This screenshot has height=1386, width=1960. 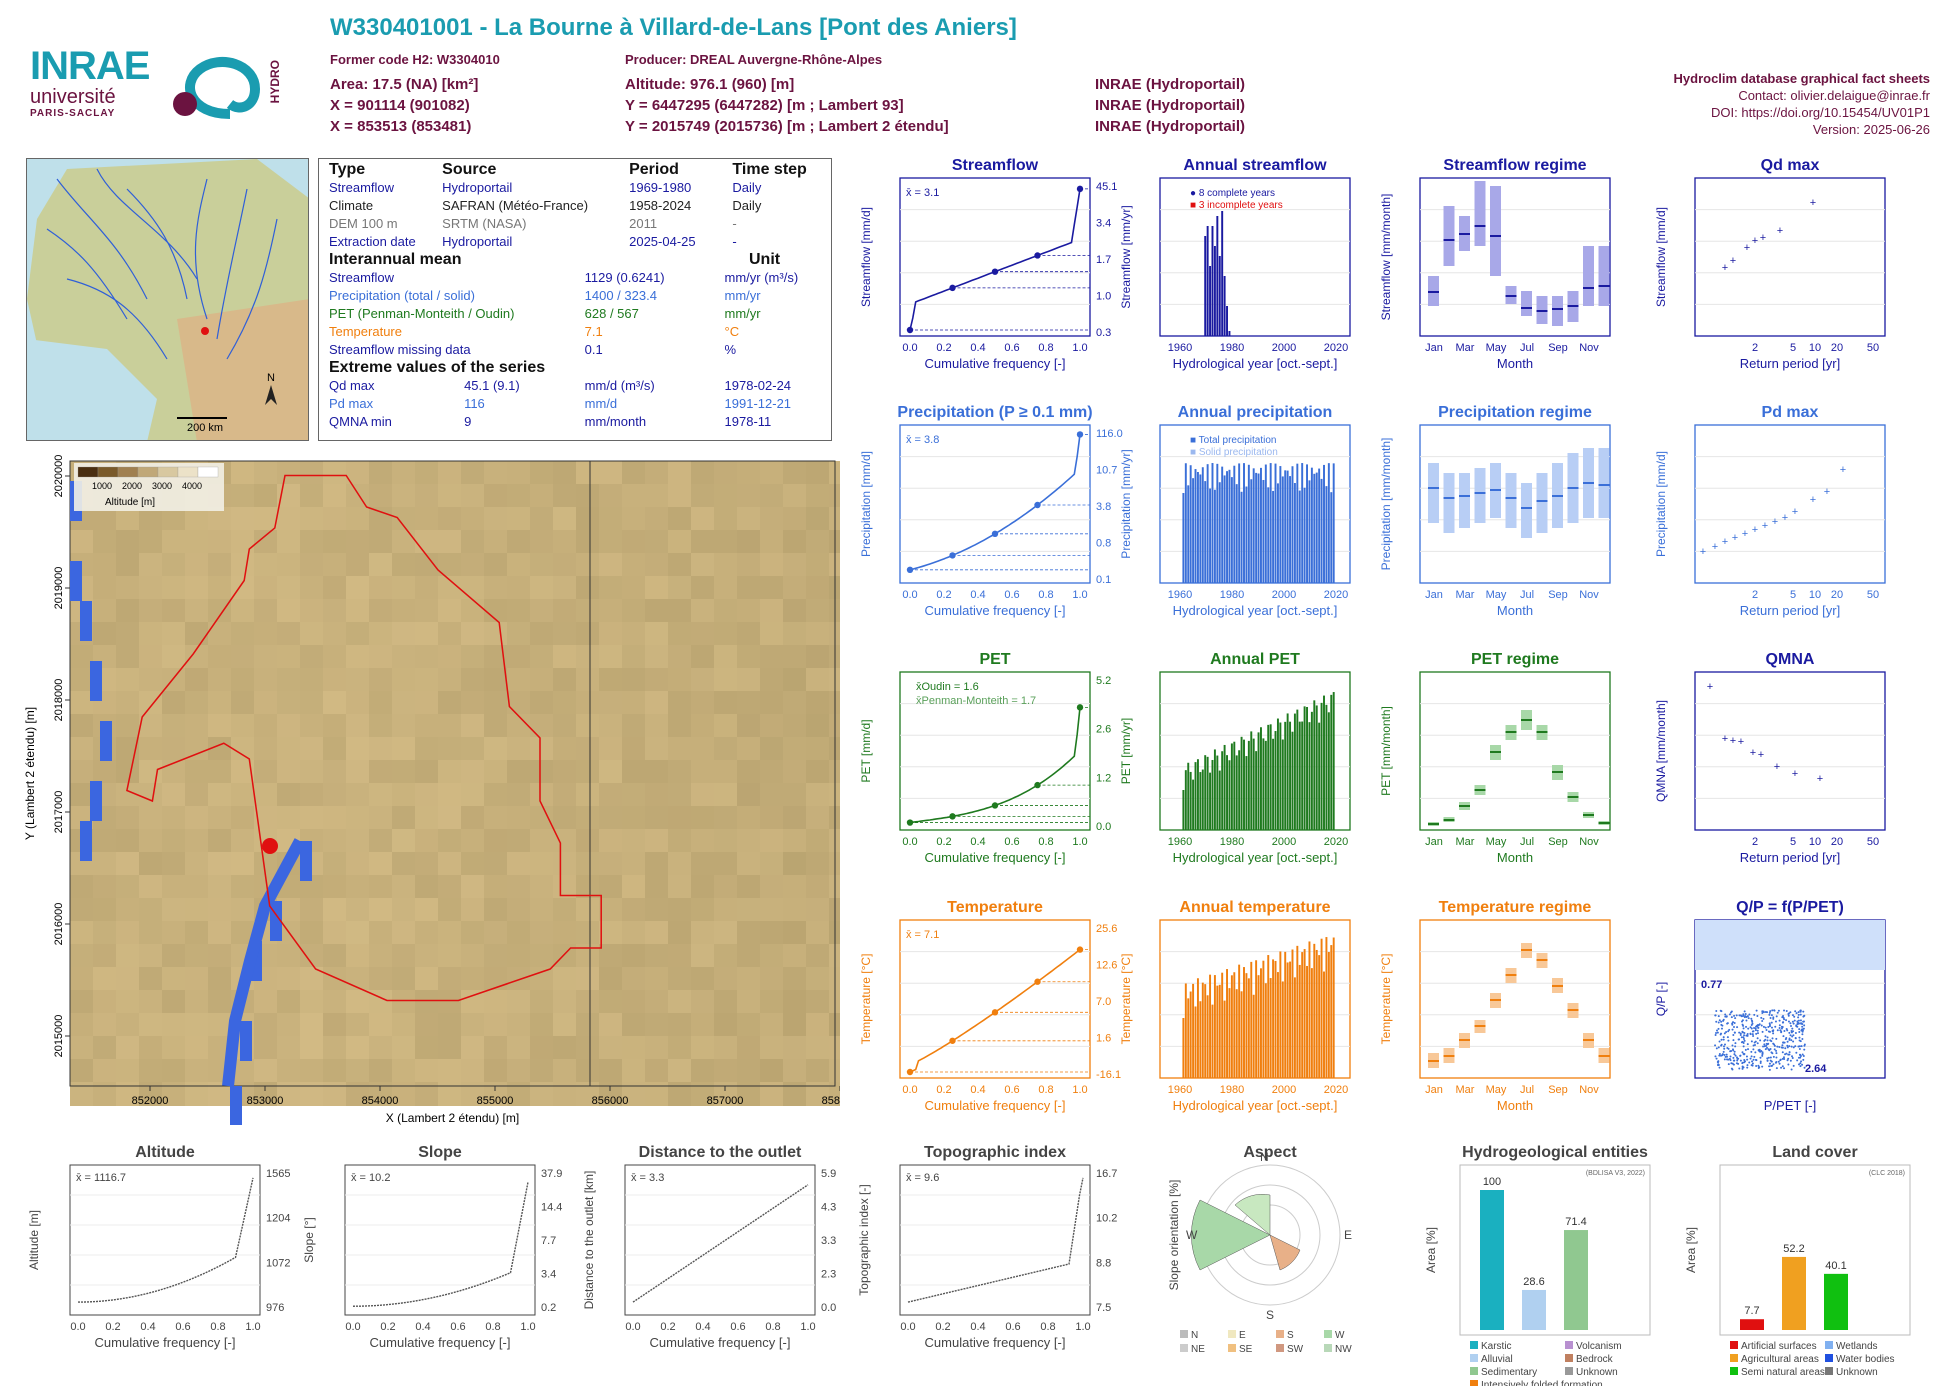 I want to click on chart-xlabel: Month, so click(x=1515, y=1105).